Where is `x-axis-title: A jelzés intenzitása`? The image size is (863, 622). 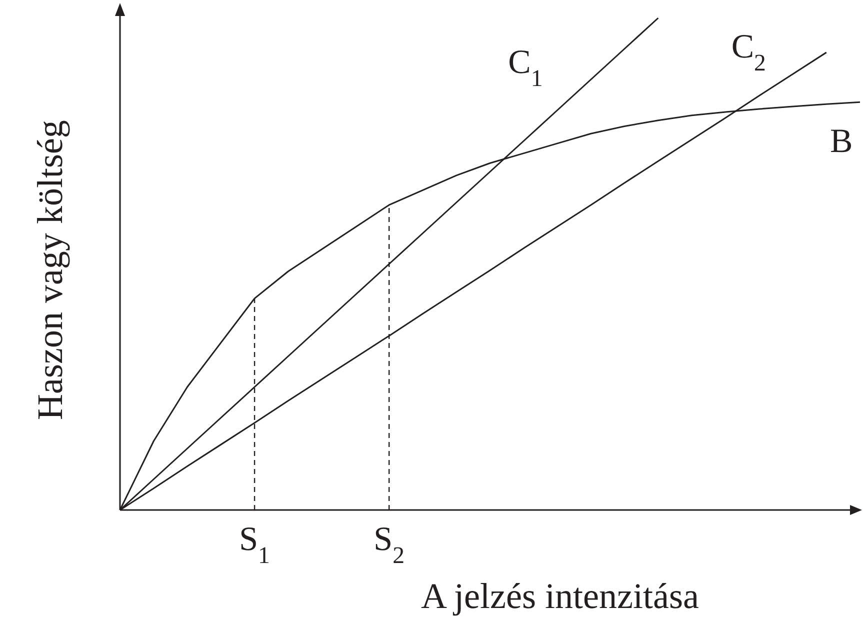 x-axis-title: A jelzés intenzitása is located at coordinates (560, 596).